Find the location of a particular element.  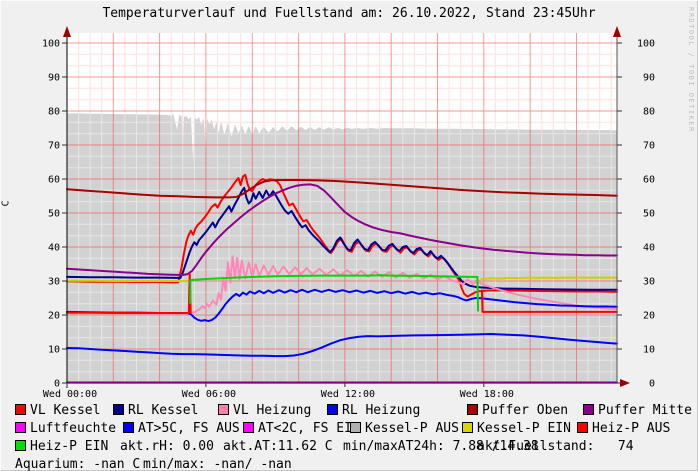

legend-item-vl-kessel: VL Kessel is located at coordinates (57, 411).